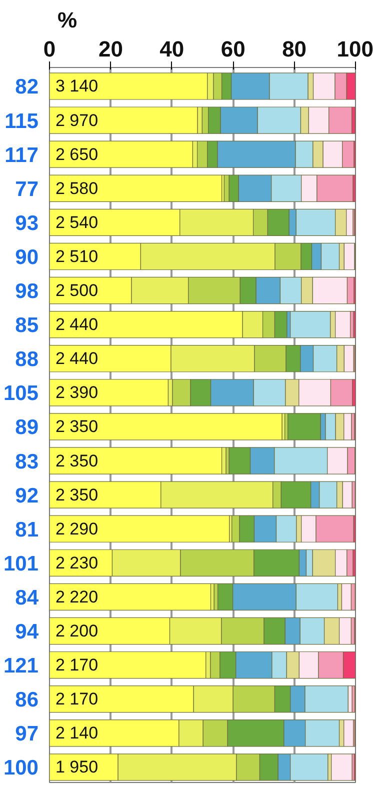  What do you see at coordinates (21, 768) in the screenshot?
I see `y-tick-label: 100` at bounding box center [21, 768].